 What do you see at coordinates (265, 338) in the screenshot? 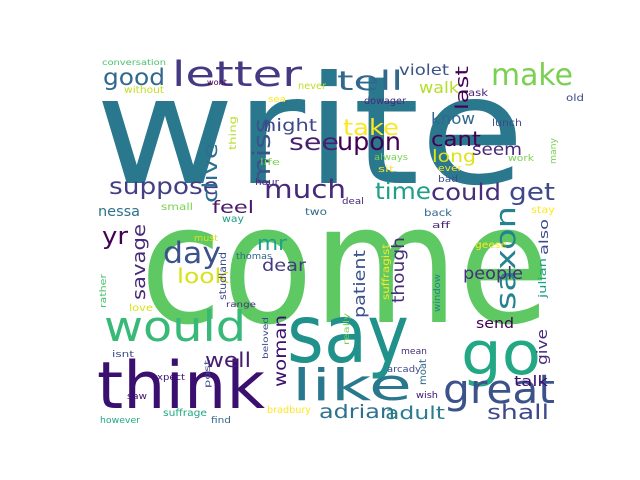
I see `word-beloved: beloved` at bounding box center [265, 338].